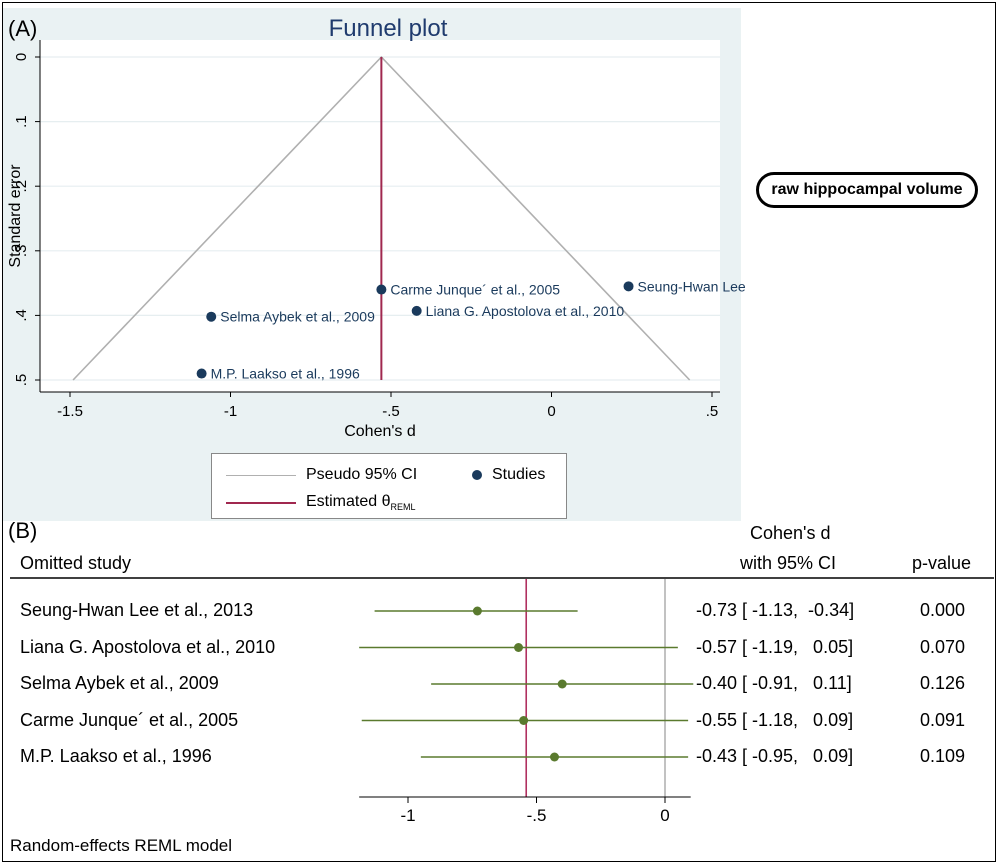 Image resolution: width=1000 pixels, height=866 pixels. I want to click on legend-estimate-subscript: REML, so click(403, 507).